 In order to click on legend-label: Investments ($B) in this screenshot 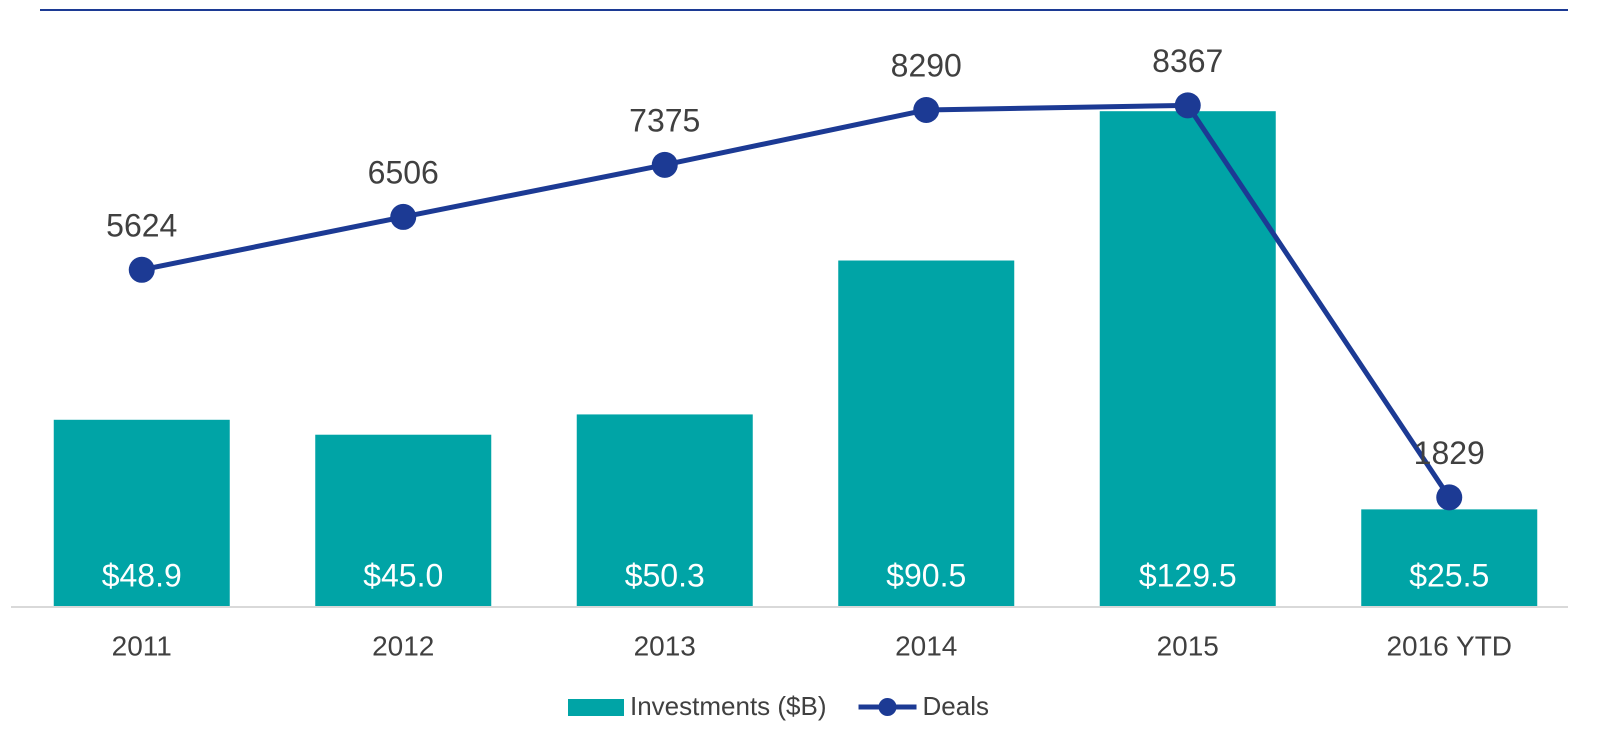, I will do `click(728, 706)`.